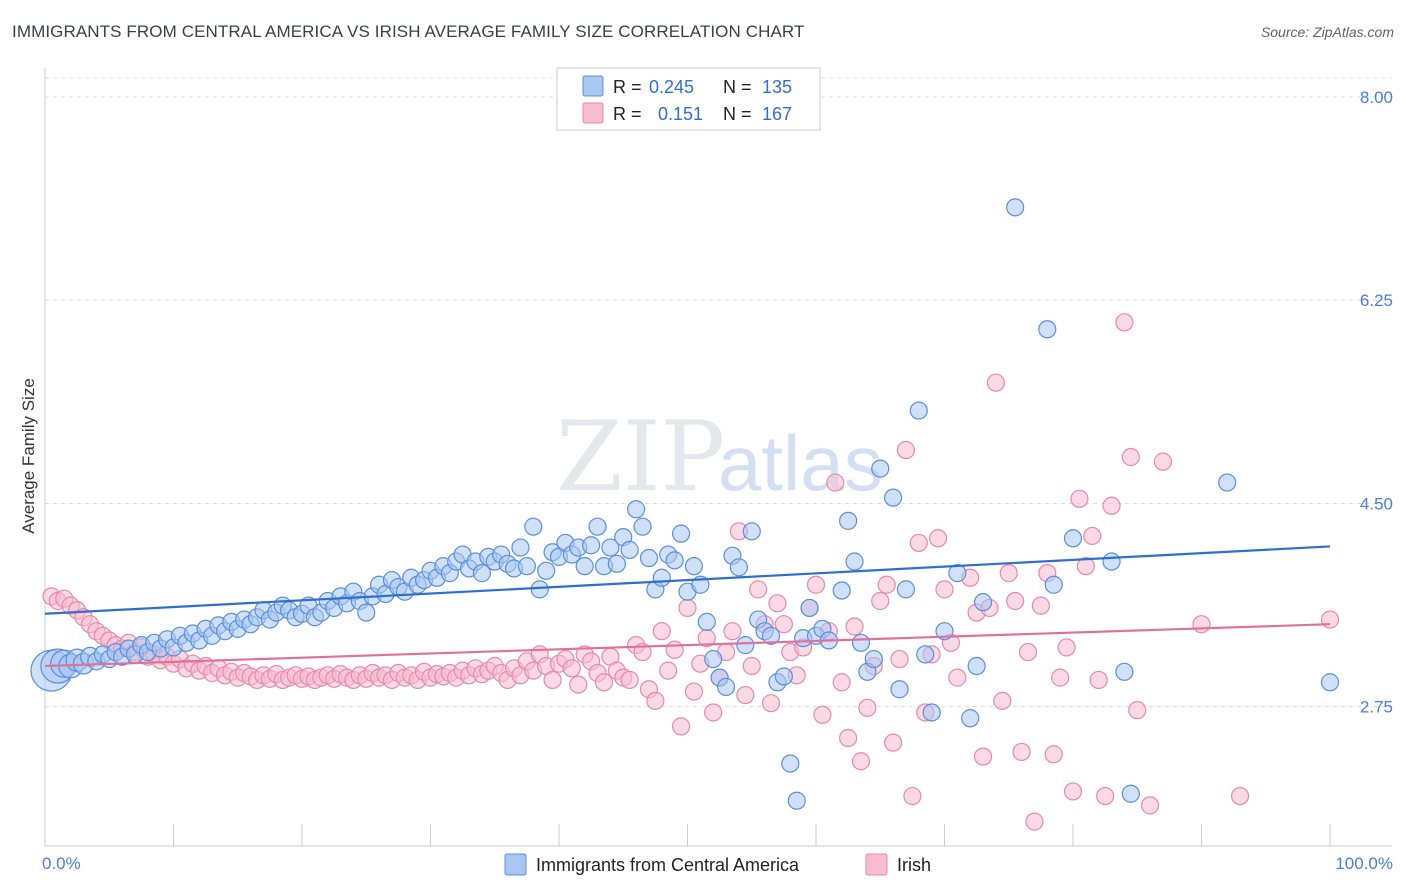  I want to click on legend-r-label-2: R =, so click(627, 114).